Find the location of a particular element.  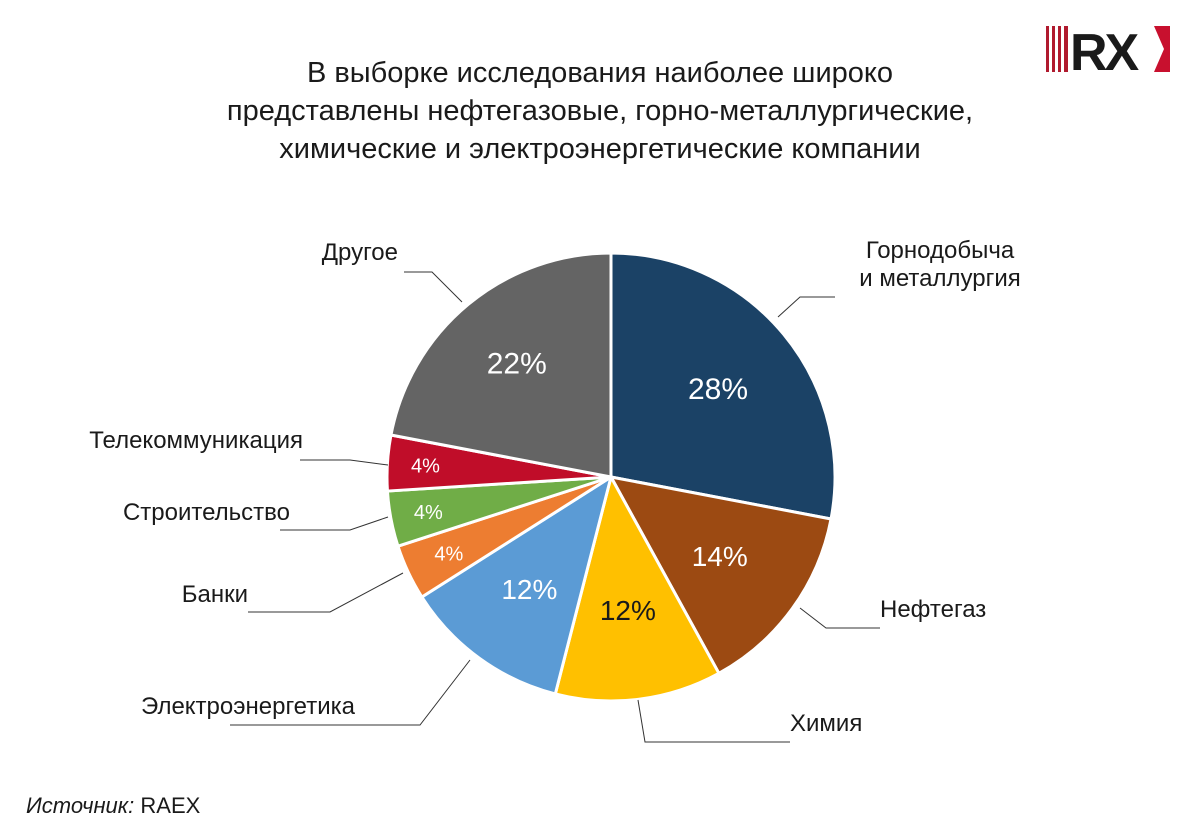

percent-label-other: 22% is located at coordinates (517, 364).